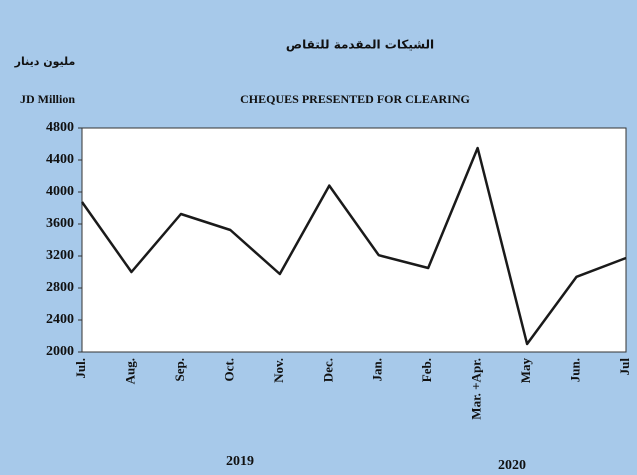  What do you see at coordinates (360, 45) in the screenshot?
I see `chart-title-ar: الشيكات المقدمة للتقاص` at bounding box center [360, 45].